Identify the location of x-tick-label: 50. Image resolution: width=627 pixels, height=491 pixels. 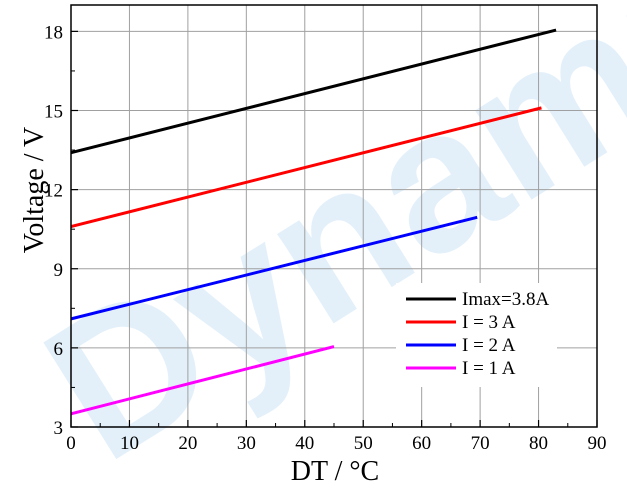
(363, 443).